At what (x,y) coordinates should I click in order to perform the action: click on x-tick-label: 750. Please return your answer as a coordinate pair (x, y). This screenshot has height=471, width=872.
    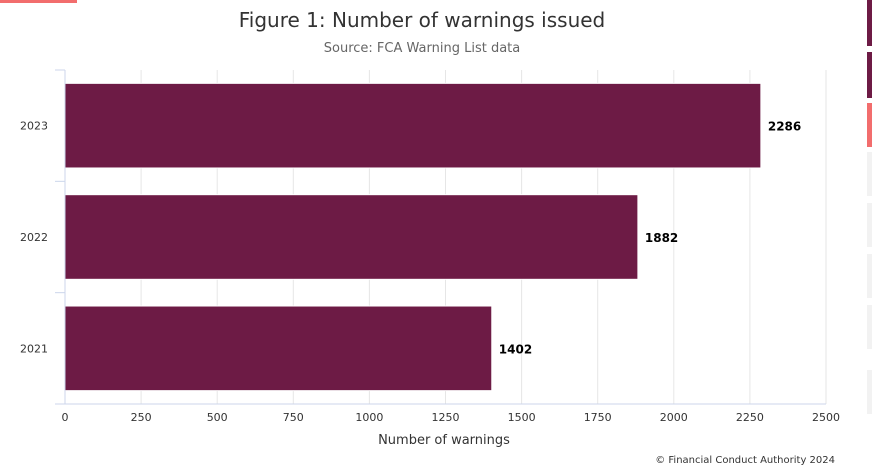
    Looking at the image, I should click on (293, 417).